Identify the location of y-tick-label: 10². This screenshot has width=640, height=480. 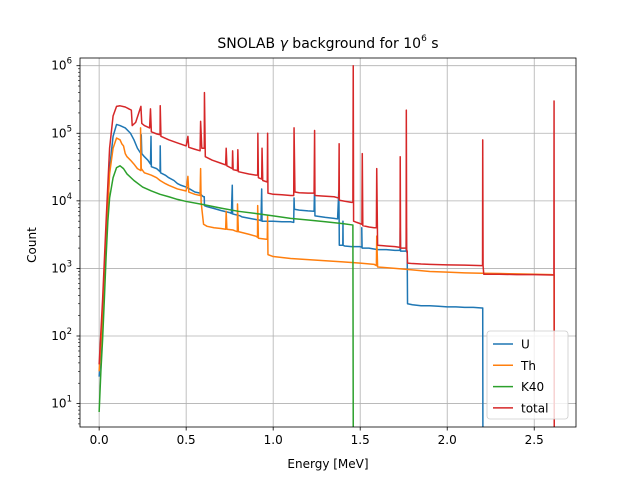
(61, 335).